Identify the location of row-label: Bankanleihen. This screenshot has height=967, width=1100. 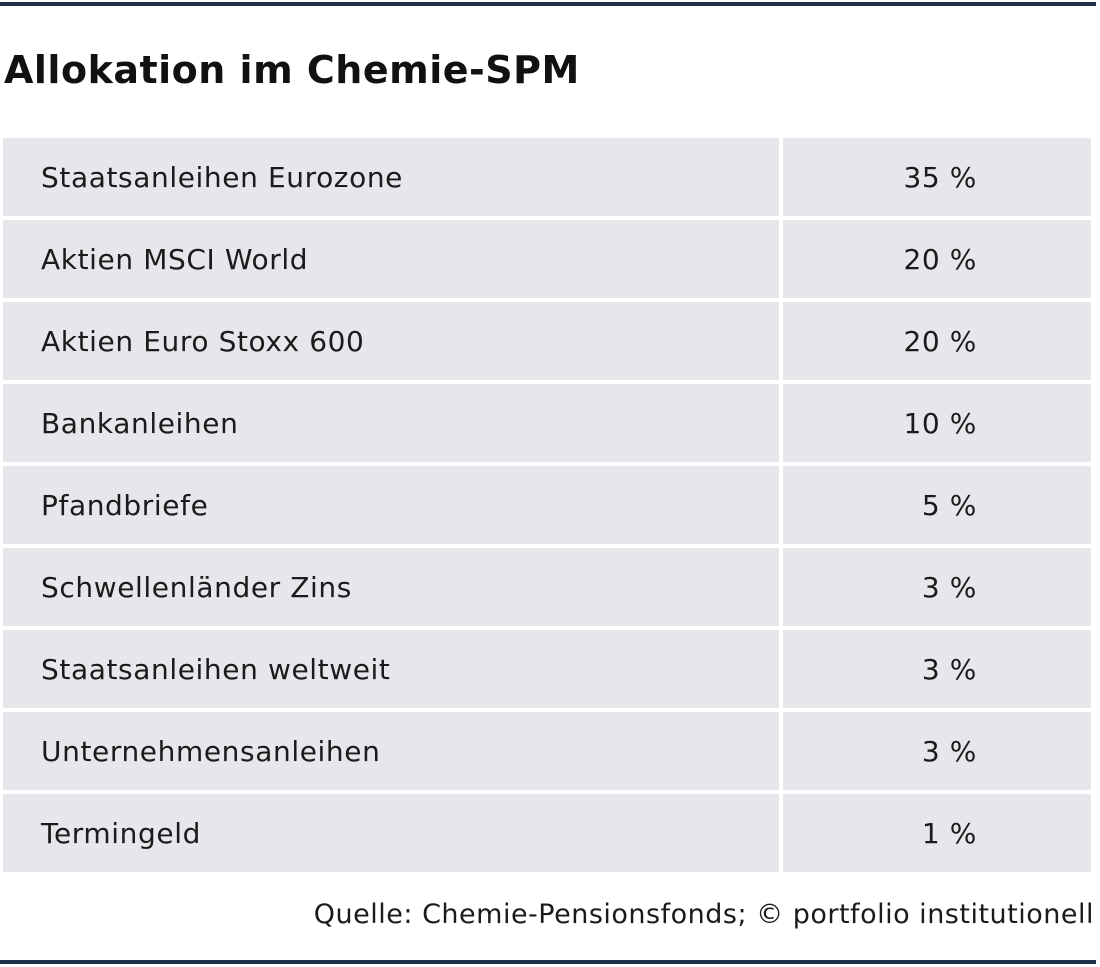
(391, 423).